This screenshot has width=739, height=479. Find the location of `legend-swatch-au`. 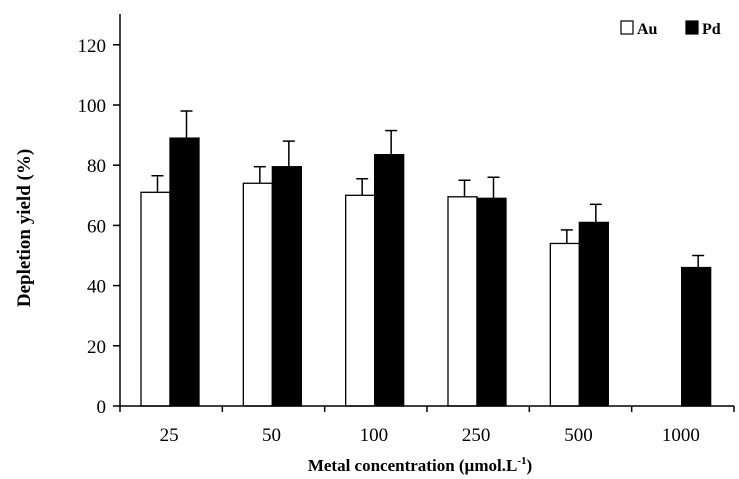

legend-swatch-au is located at coordinates (627, 27).